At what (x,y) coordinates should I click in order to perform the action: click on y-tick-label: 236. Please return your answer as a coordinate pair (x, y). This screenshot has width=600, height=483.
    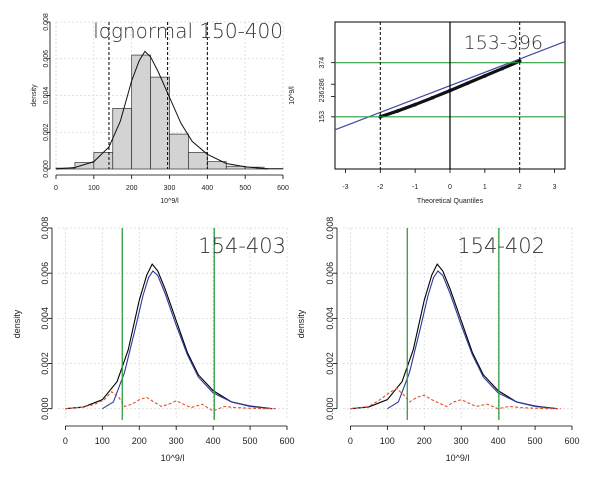
    Looking at the image, I should click on (322, 97).